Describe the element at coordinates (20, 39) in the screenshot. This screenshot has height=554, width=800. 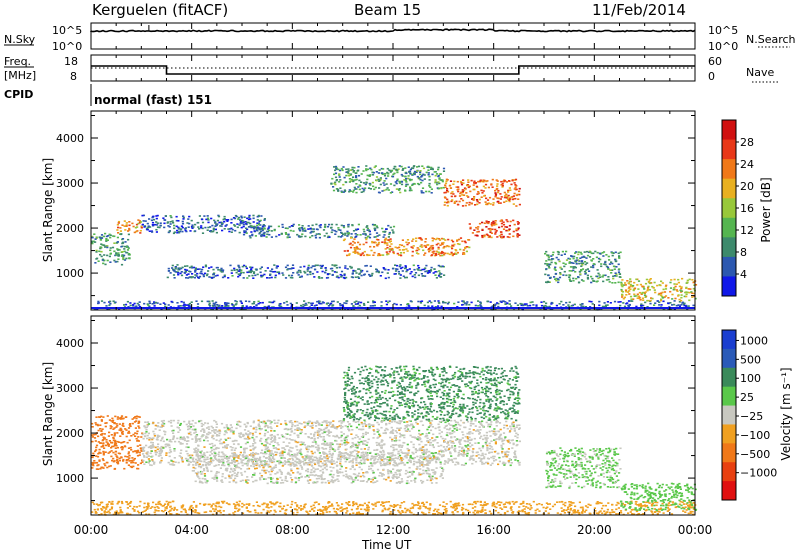
I see `nsky-label: N.Sky` at that location.